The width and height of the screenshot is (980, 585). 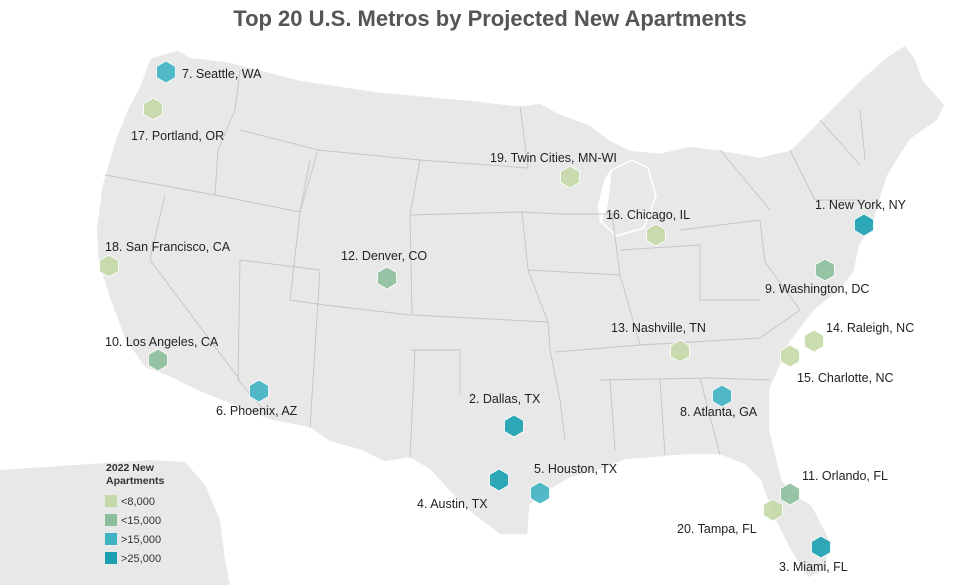 What do you see at coordinates (141, 540) in the screenshot?
I see `legend-label-3: >15,000` at bounding box center [141, 540].